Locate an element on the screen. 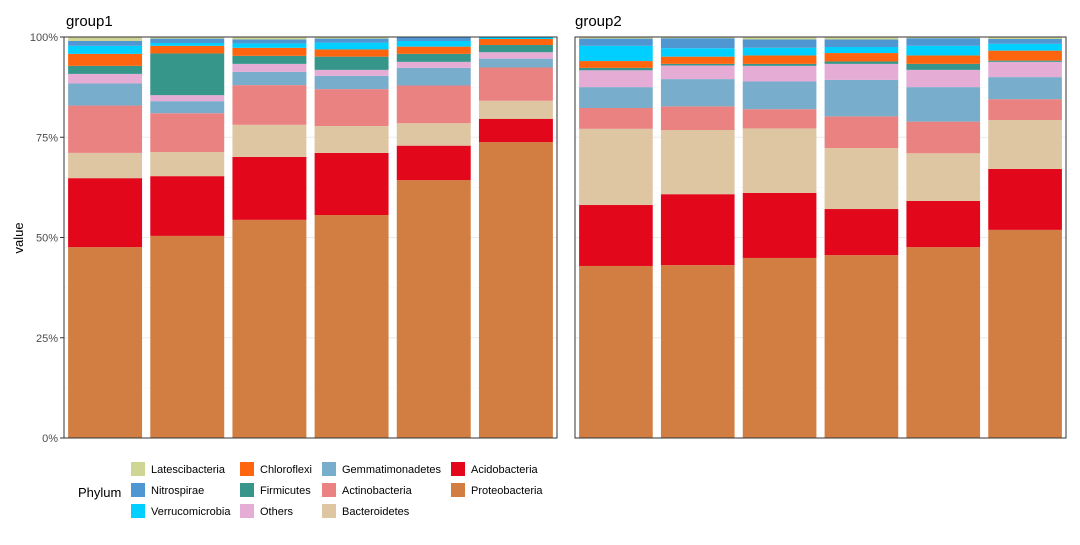 This screenshot has width=1080, height=545. legend-label: Others is located at coordinates (277, 512).